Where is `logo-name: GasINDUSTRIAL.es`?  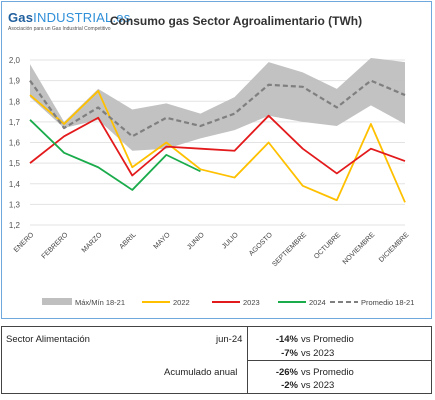
logo-name: GasINDUSTRIAL.es is located at coordinates (69, 17).